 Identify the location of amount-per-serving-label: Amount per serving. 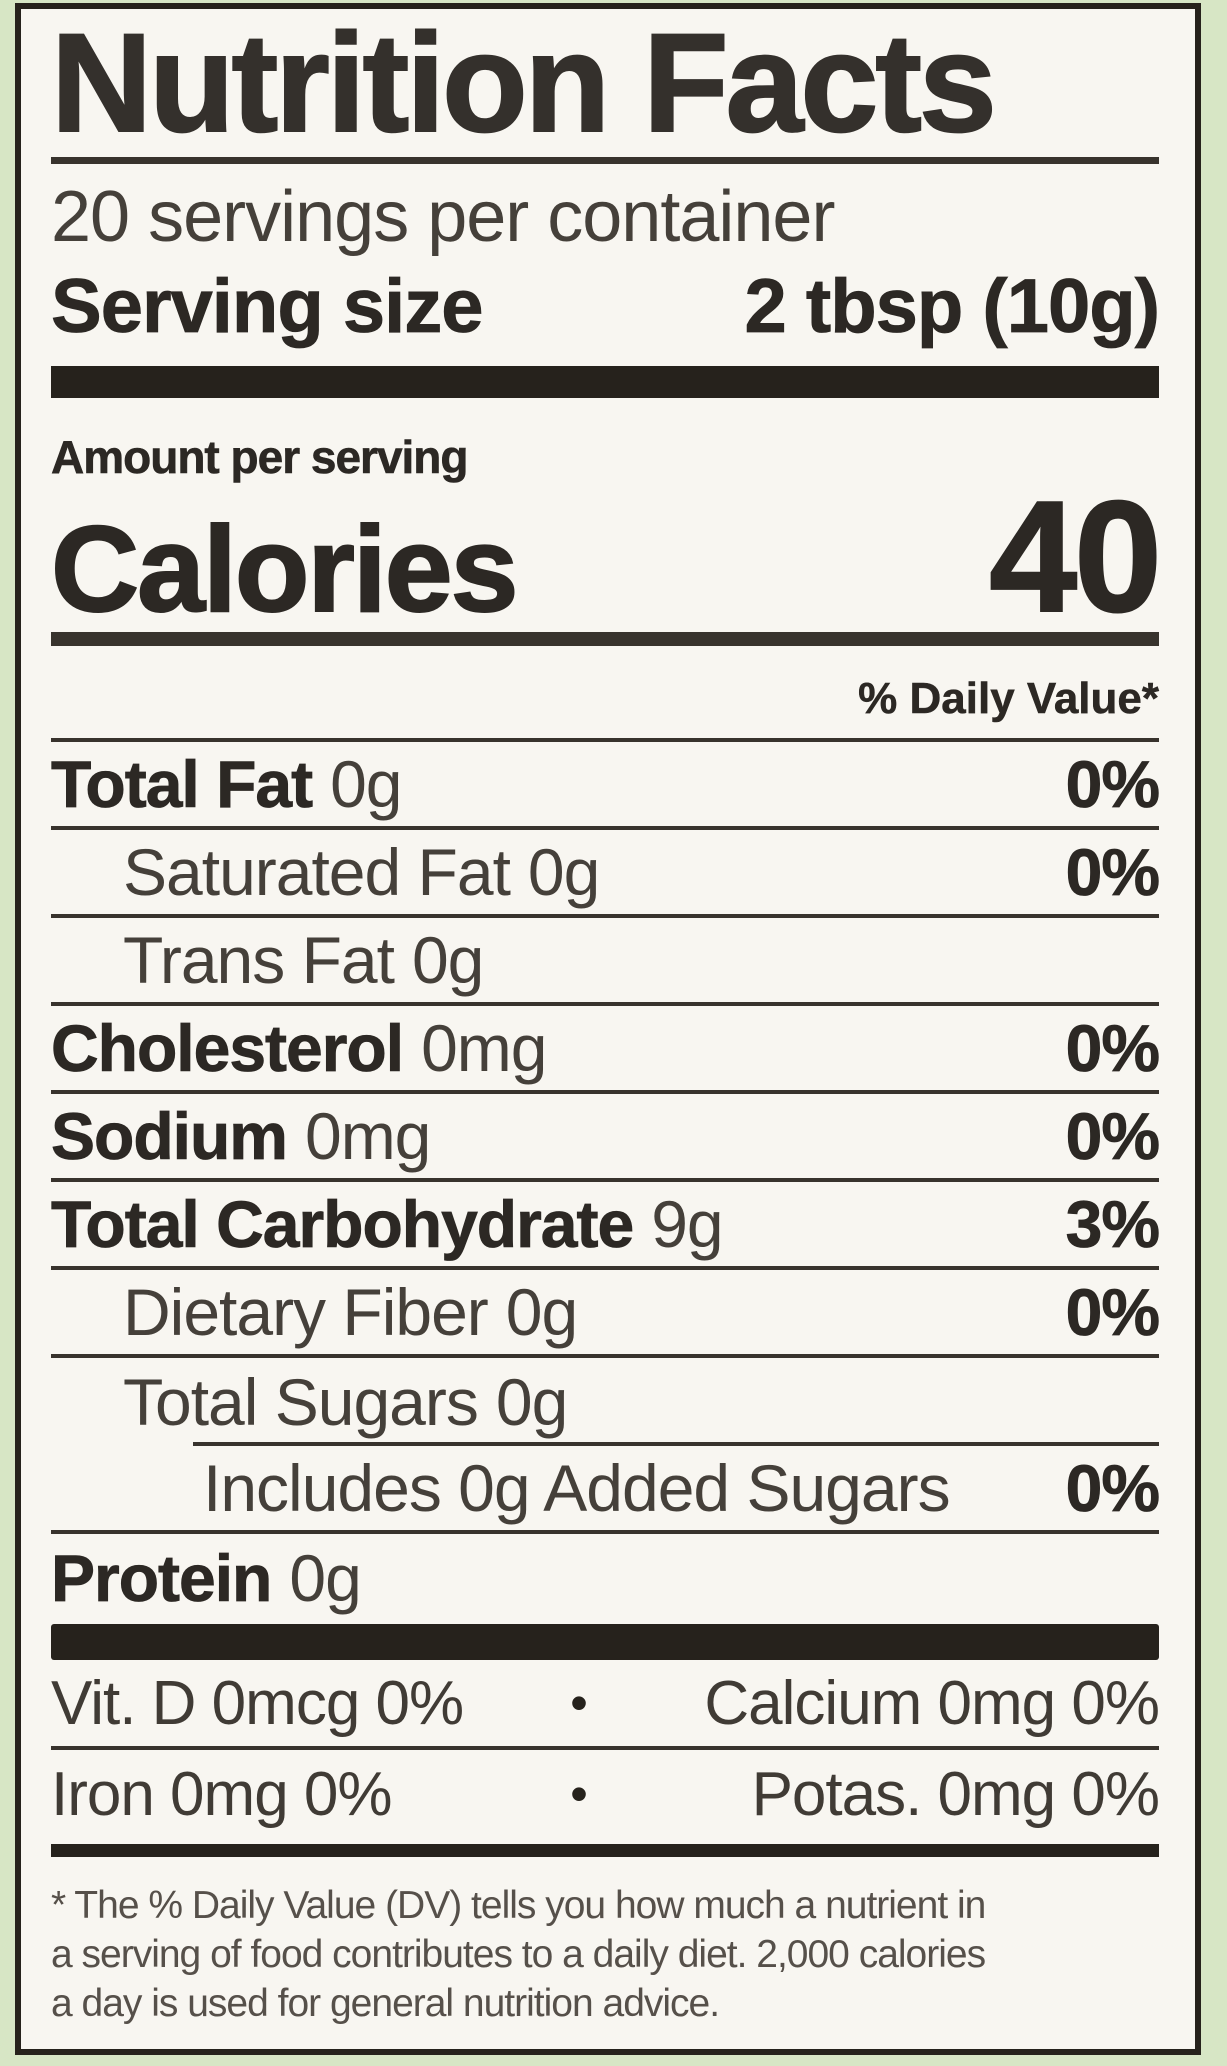
(260, 457).